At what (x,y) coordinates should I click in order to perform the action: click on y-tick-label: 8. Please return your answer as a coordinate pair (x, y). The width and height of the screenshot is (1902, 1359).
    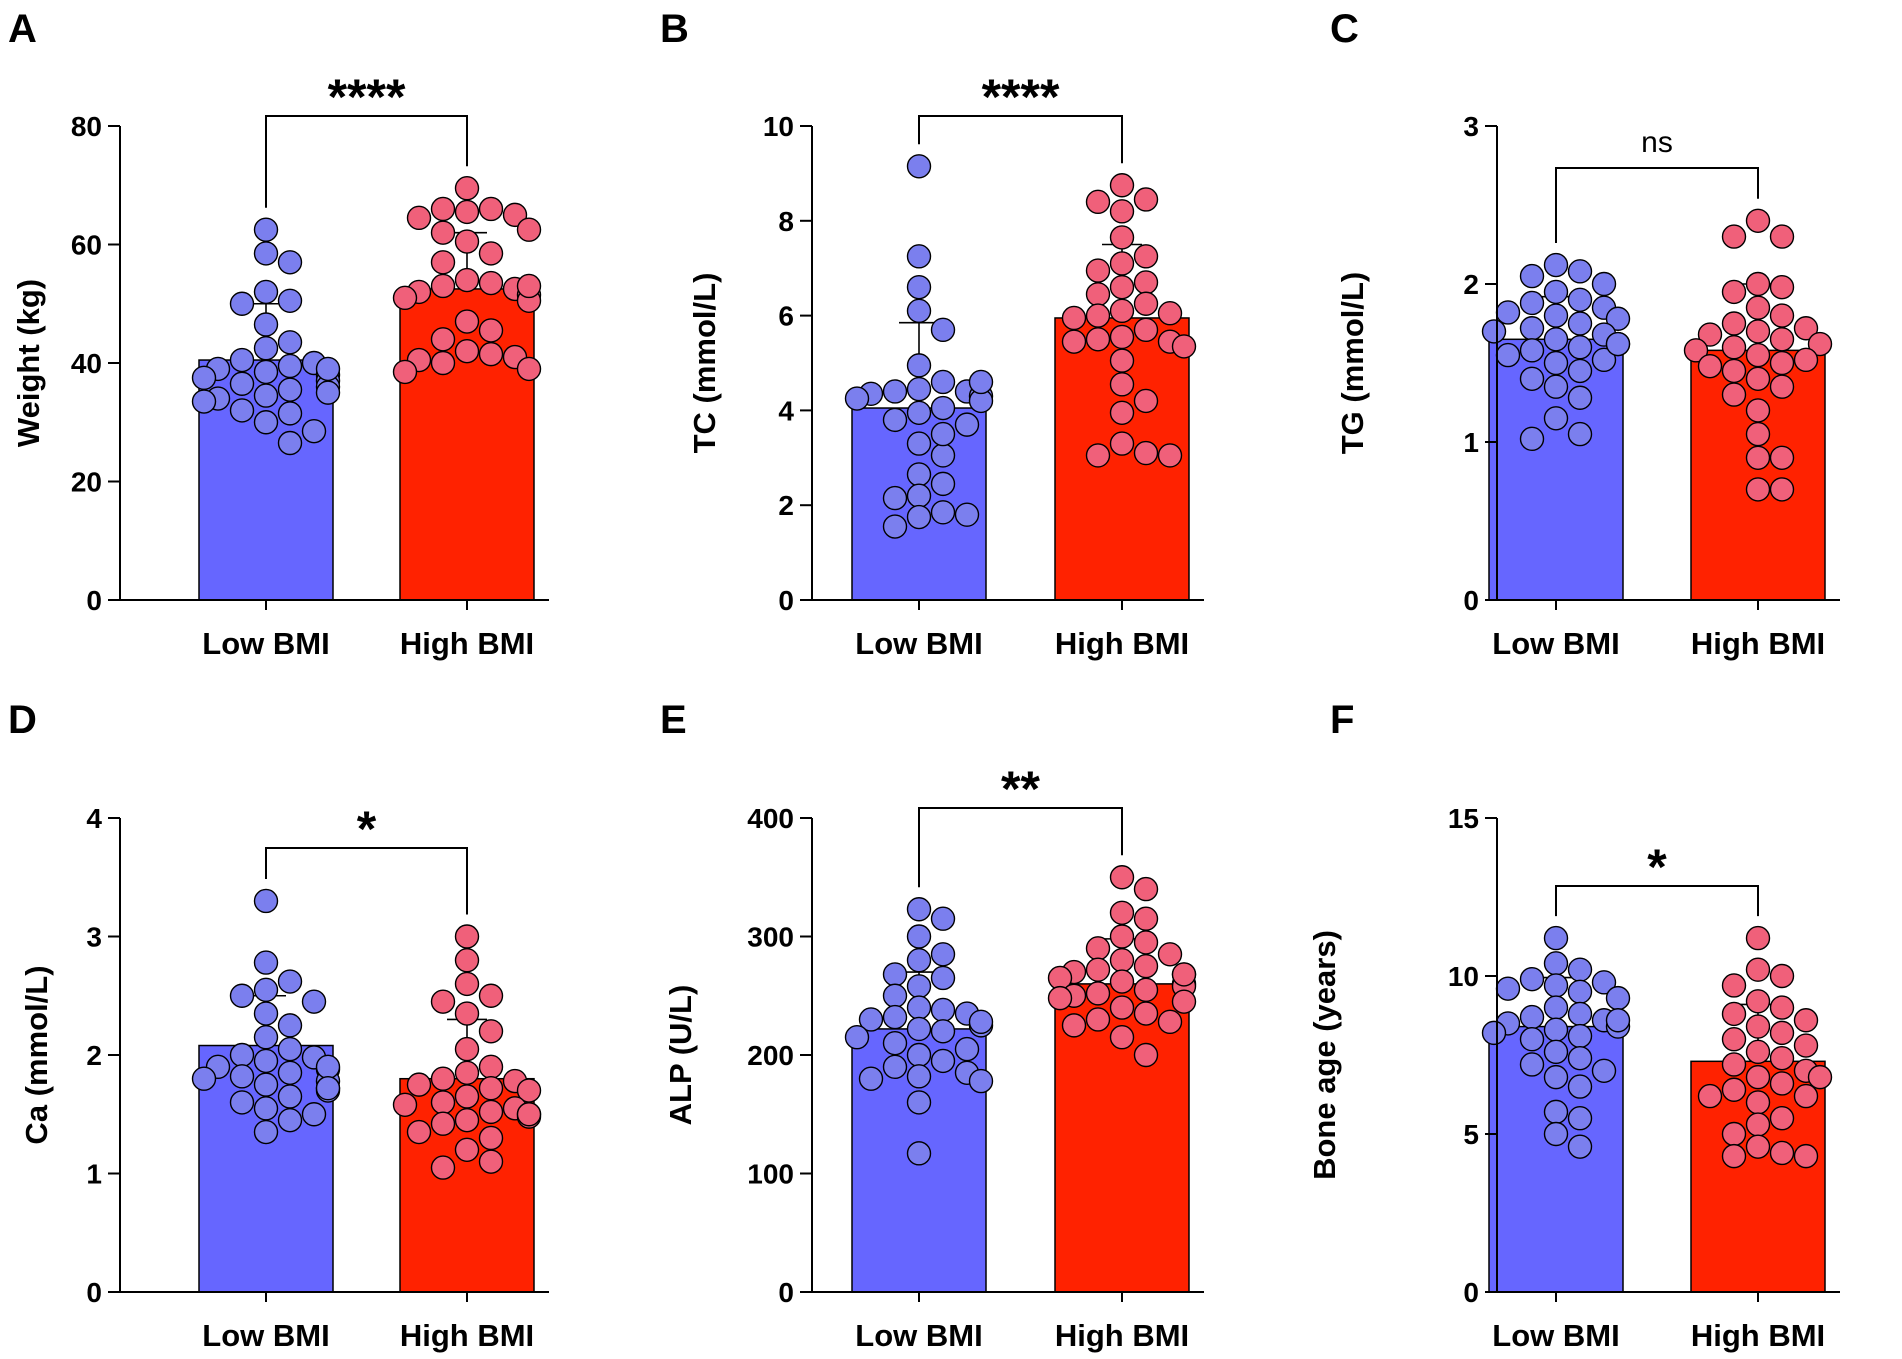
    Looking at the image, I should click on (786, 221).